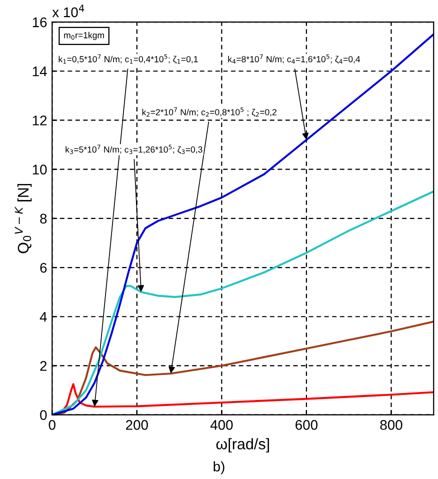 Image resolution: width=438 pixels, height=479 pixels. What do you see at coordinates (43, 366) in the screenshot?
I see `y-tick-label: 2` at bounding box center [43, 366].